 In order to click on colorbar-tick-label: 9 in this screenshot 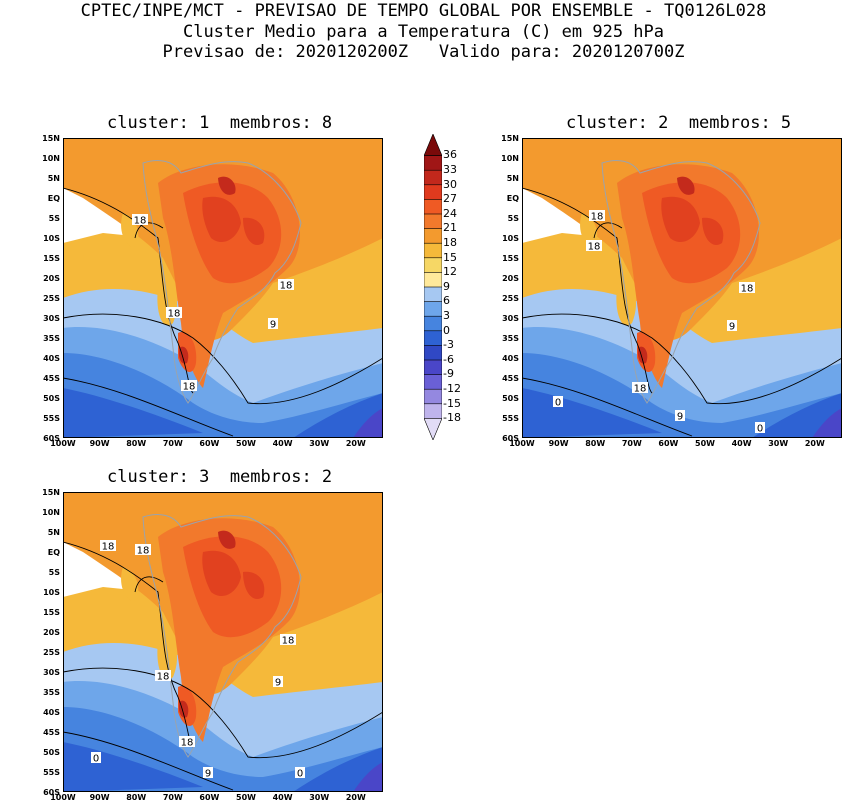, I will do `click(446, 286)`.